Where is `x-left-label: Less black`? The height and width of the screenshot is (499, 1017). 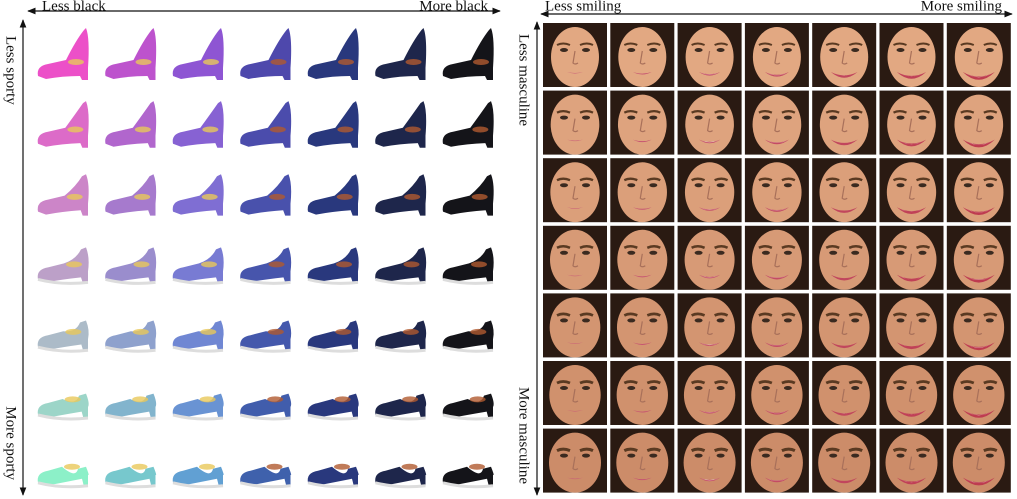
x-left-label: Less black is located at coordinates (74, 7).